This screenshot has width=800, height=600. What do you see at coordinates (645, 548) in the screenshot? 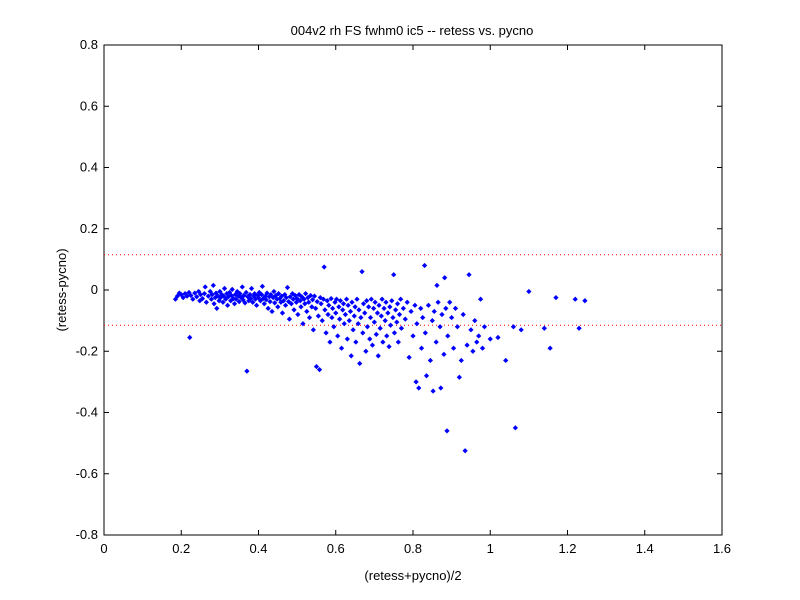
I see `x-tick-label: 1.4` at bounding box center [645, 548].